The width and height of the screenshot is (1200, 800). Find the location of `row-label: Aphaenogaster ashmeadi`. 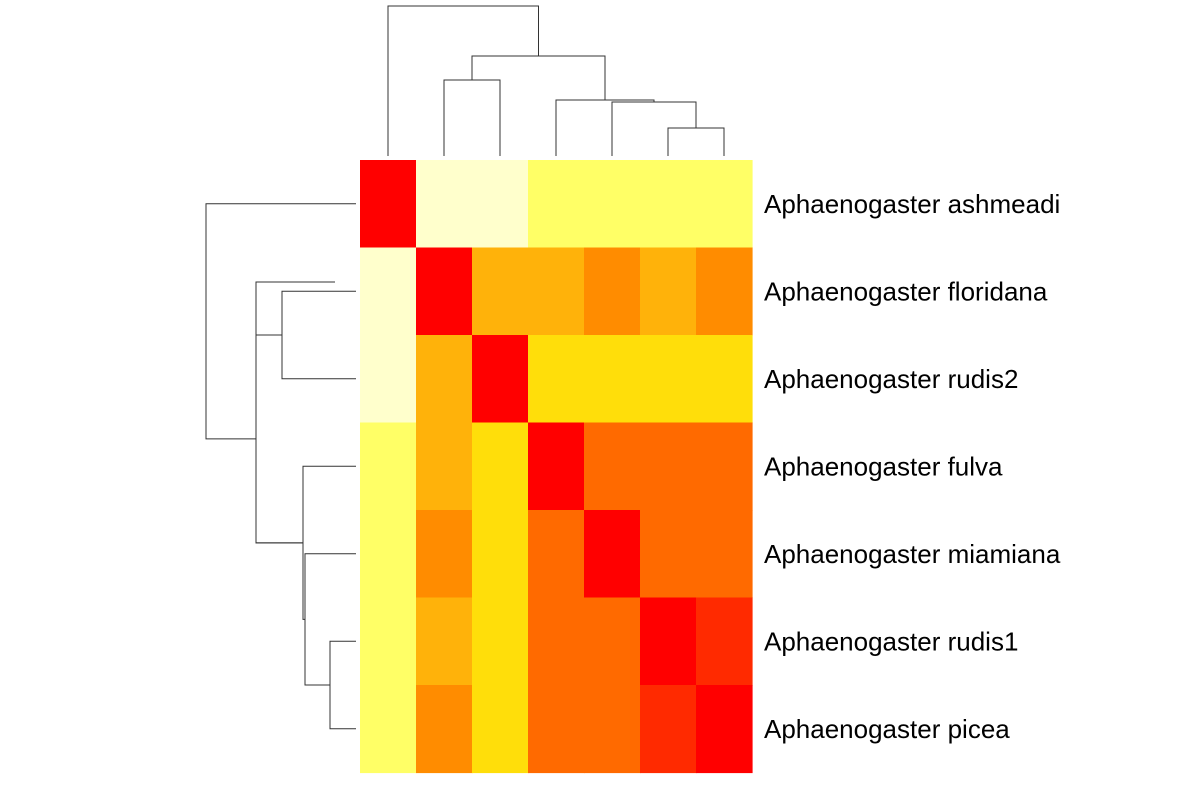

row-label: Aphaenogaster ashmeadi is located at coordinates (912, 204).